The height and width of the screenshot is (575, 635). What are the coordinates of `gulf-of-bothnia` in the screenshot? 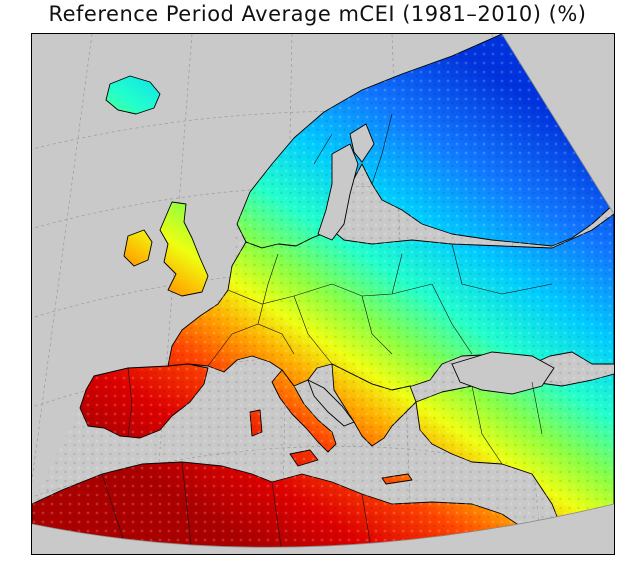 It's located at (362, 143).